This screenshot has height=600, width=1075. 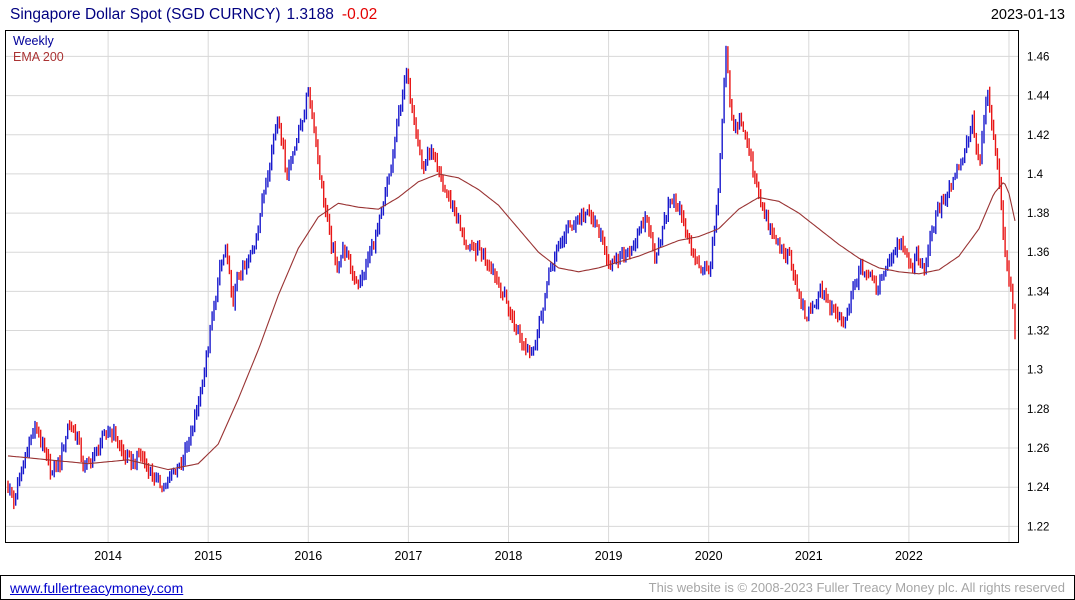 What do you see at coordinates (1038, 527) in the screenshot?
I see `y-axis-tick-label: 1.22` at bounding box center [1038, 527].